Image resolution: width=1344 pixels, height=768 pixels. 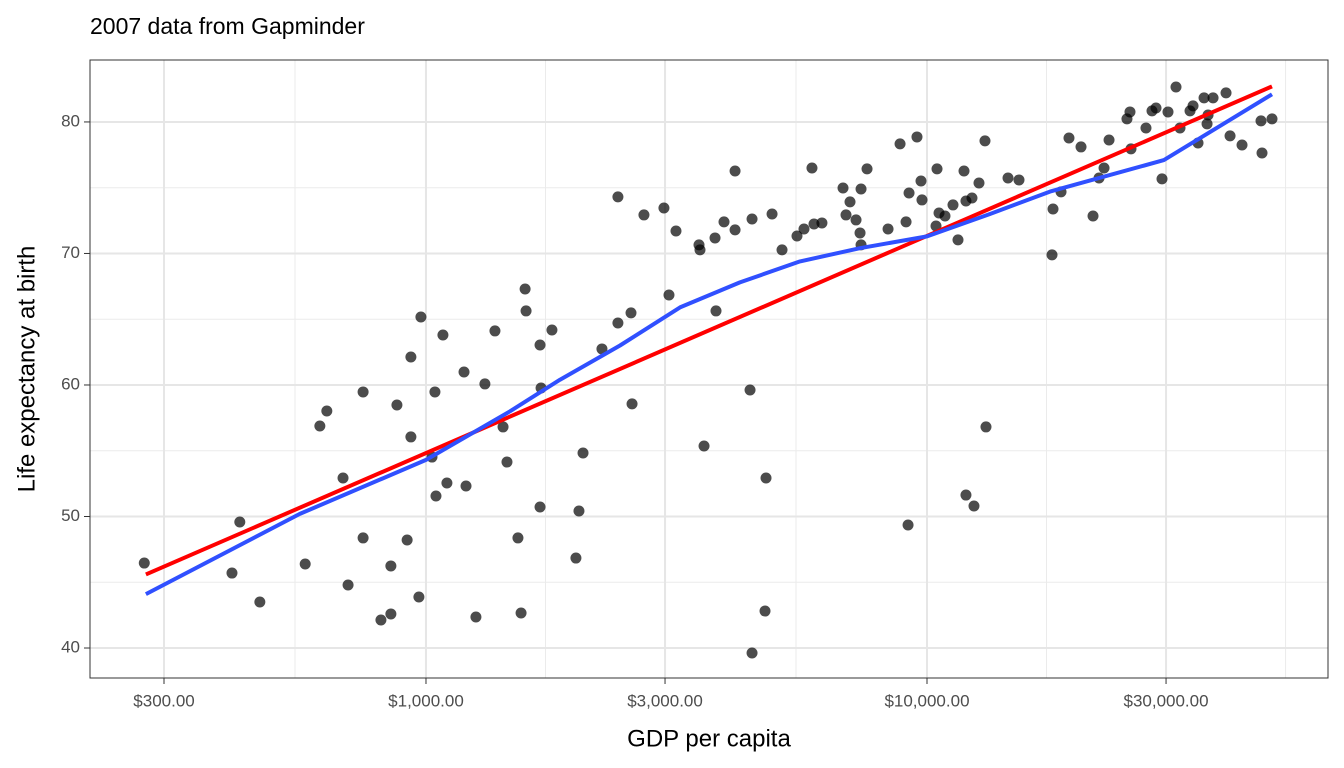 I want to click on chart-title: 2007 data from Gapminder, so click(x=227, y=26).